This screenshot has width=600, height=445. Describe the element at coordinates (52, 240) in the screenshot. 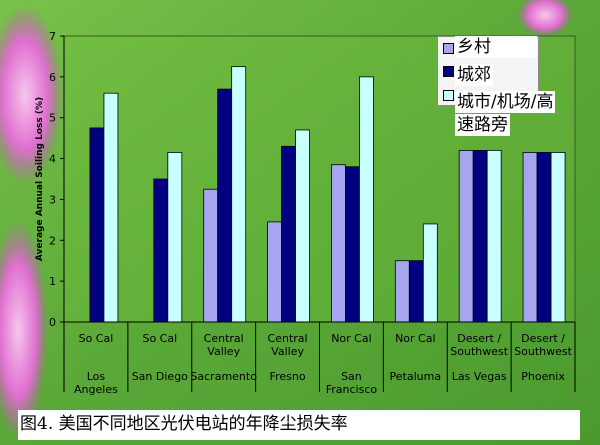

I see `y-tick-label: 2` at that location.